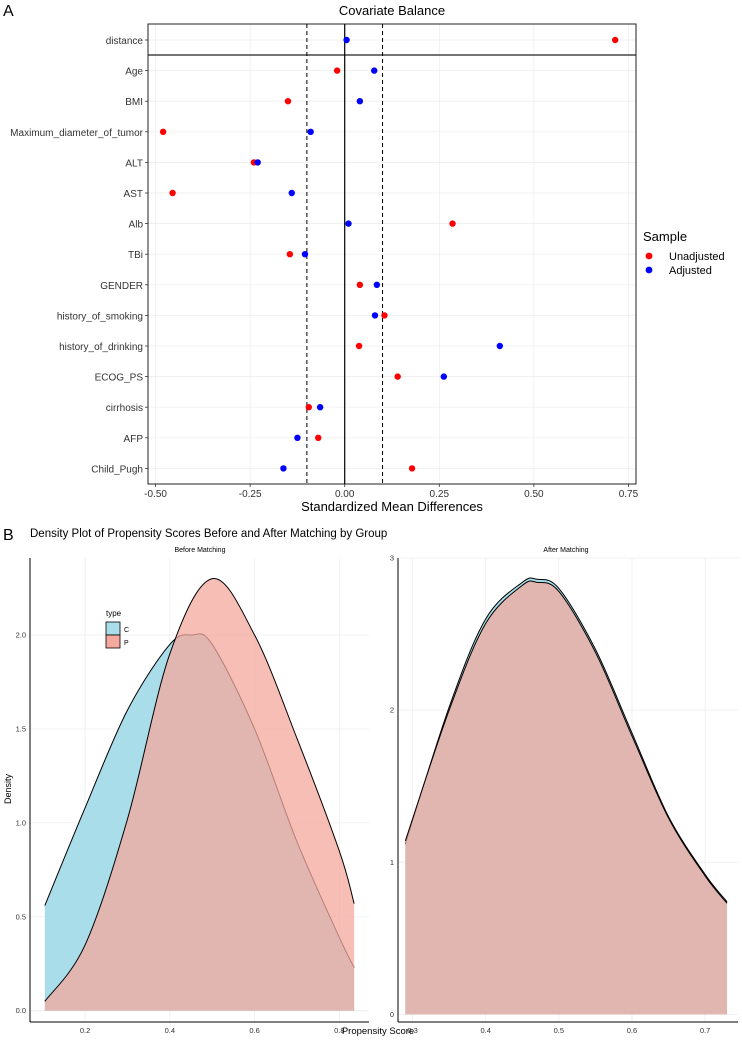  What do you see at coordinates (134, 439) in the screenshot?
I see `covariate-label: AFP` at bounding box center [134, 439].